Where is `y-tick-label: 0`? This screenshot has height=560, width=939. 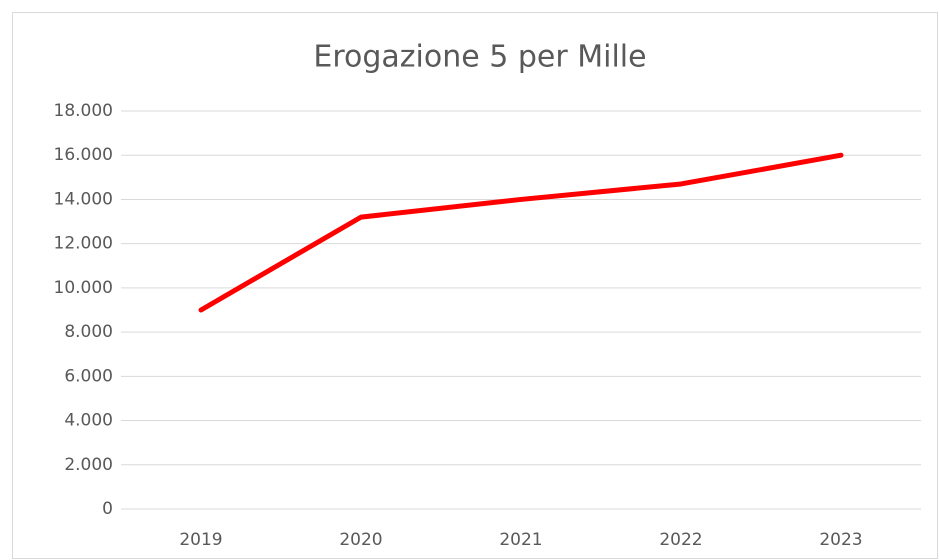
y-tick-label: 0 is located at coordinates (107, 509).